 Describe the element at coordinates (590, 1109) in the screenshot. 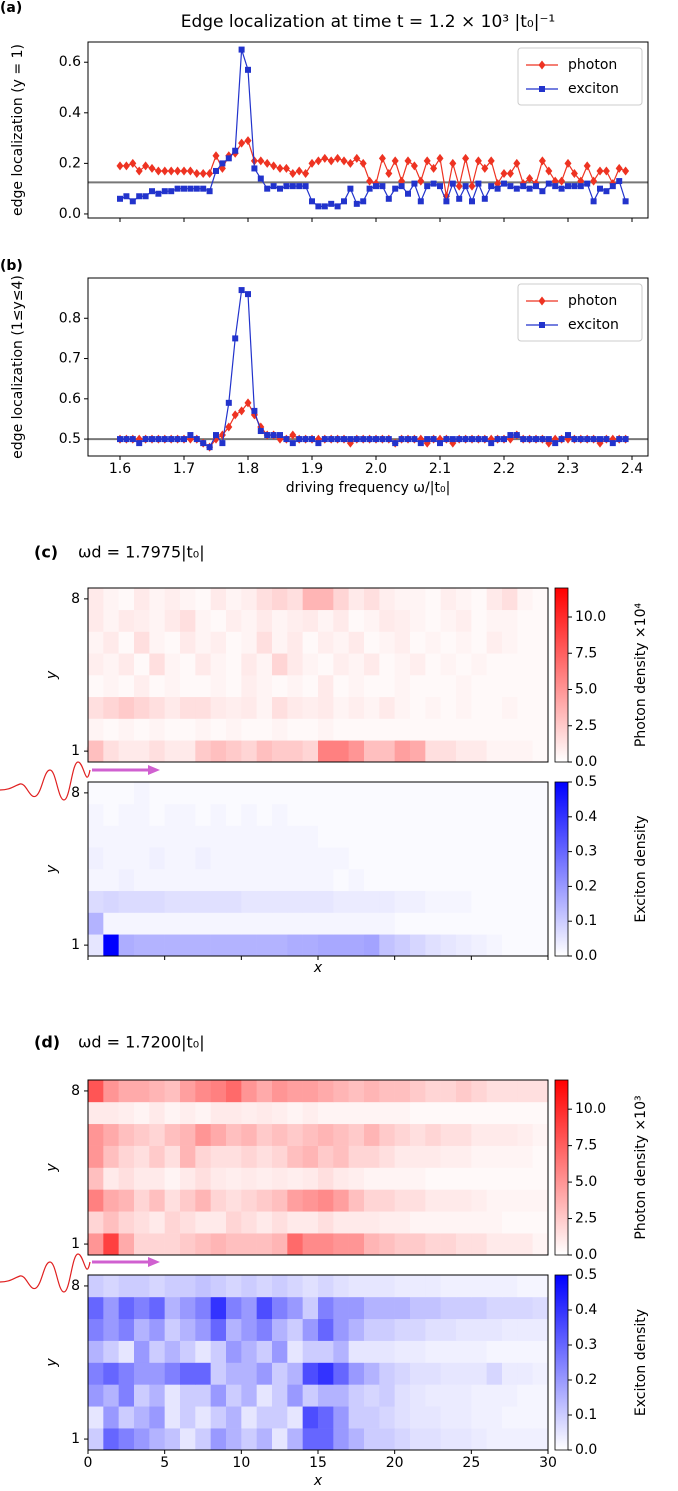

I see `colorbar-tick-label: 10.0` at that location.